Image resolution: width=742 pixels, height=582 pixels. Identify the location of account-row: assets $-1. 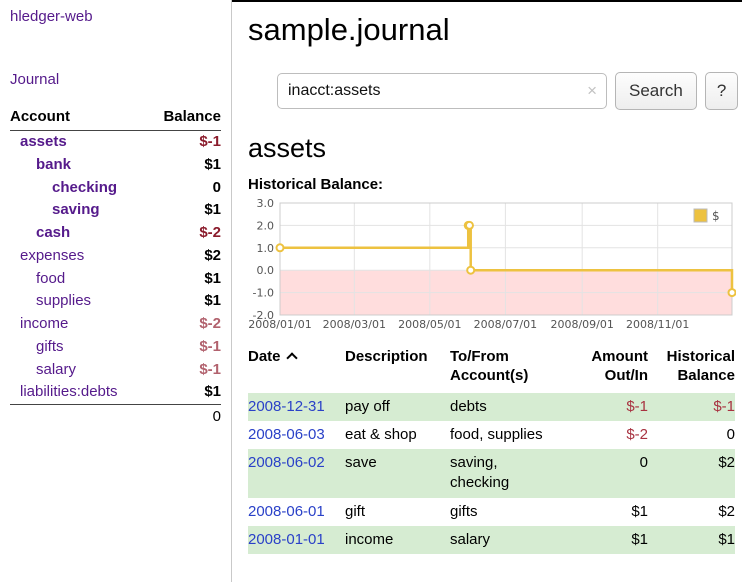
(115, 142).